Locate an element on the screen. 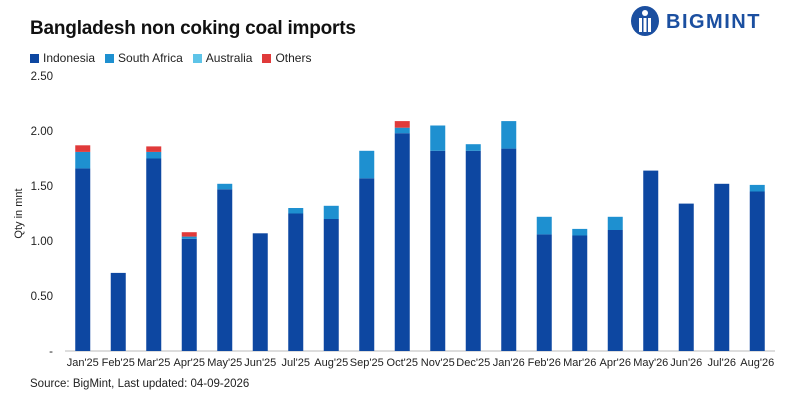 The image size is (800, 400). x-tick-label: Jan'25 is located at coordinates (83, 363).